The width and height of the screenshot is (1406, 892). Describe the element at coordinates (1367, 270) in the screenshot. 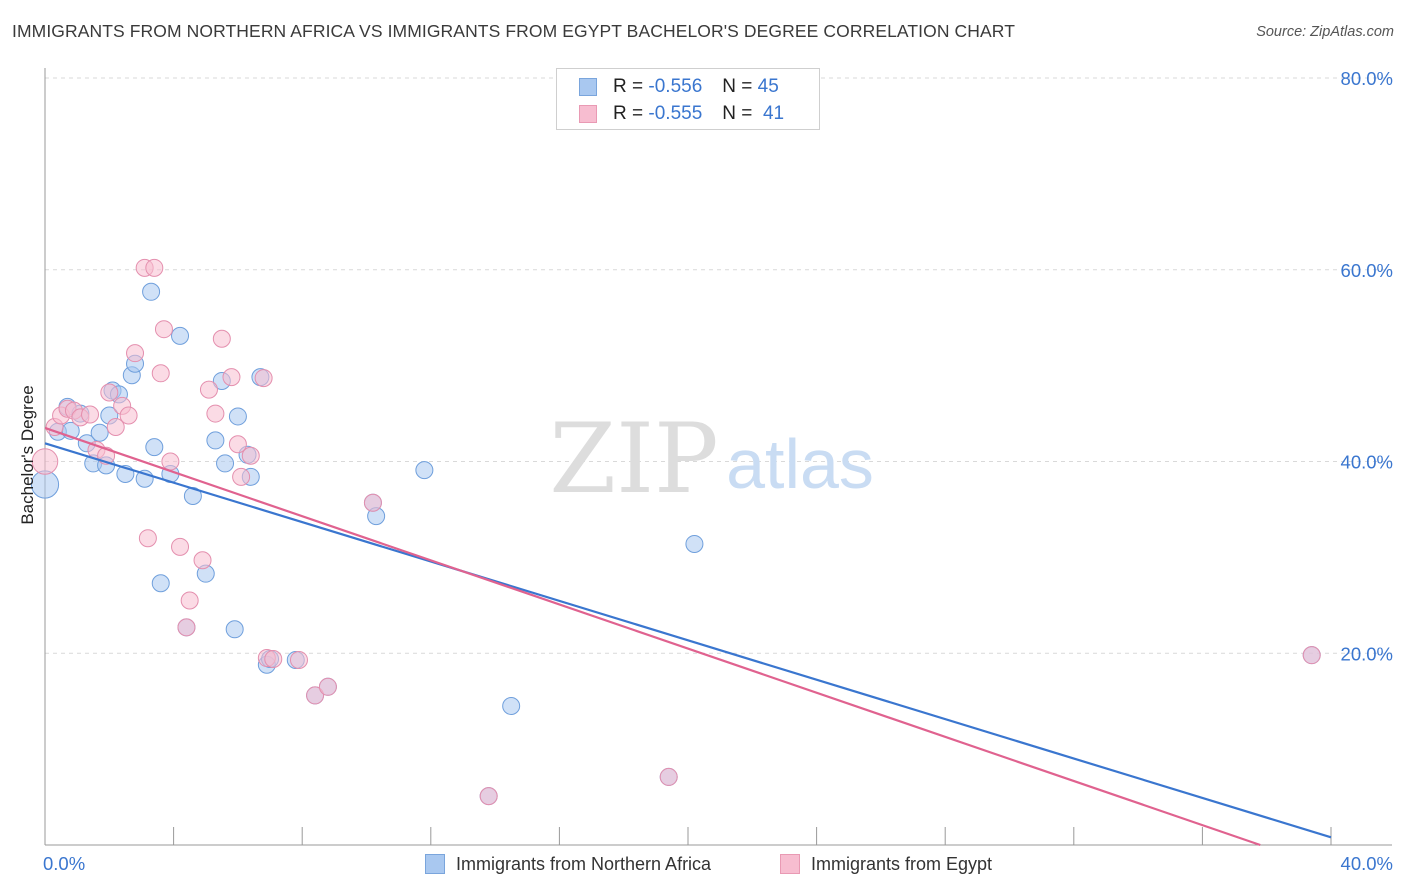

I see `y-tick-label: 60.0%` at that location.